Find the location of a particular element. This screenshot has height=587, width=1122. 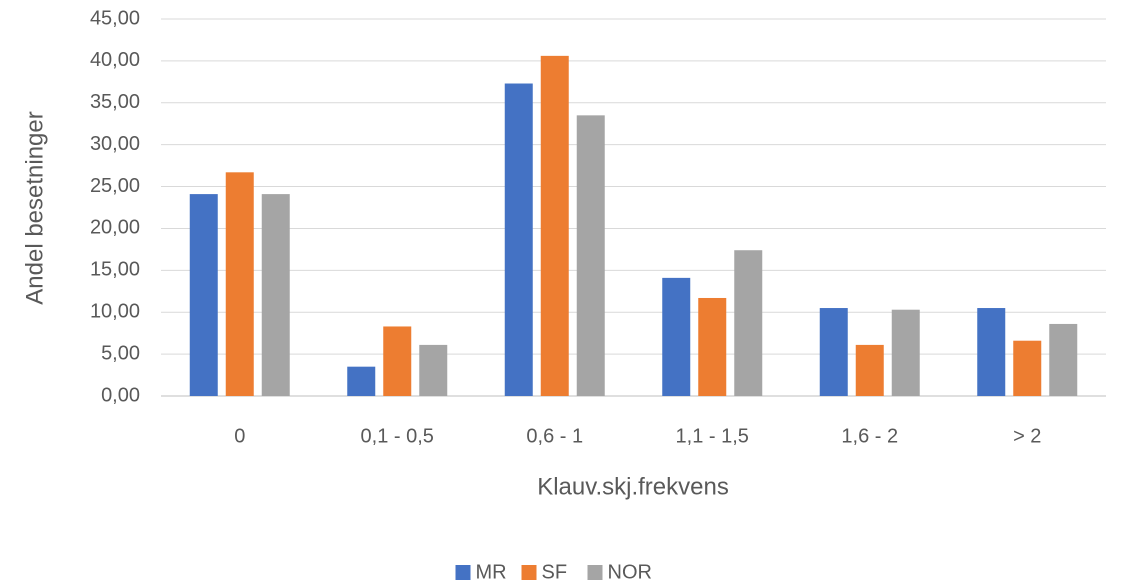

y-tick-label: 45,00 is located at coordinates (115, 18).